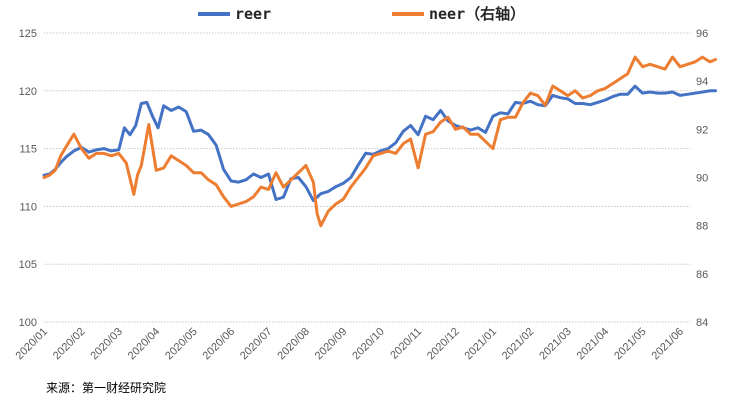  What do you see at coordinates (480, 344) in the screenshot?
I see `x-tick-label: 2021/01` at bounding box center [480, 344].